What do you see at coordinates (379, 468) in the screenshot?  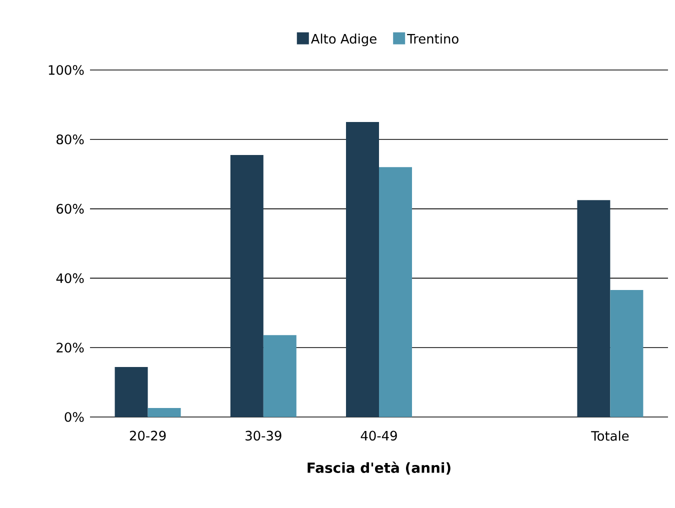 I see `x-axis-title: Fascia d'età (anni)` at bounding box center [379, 468].